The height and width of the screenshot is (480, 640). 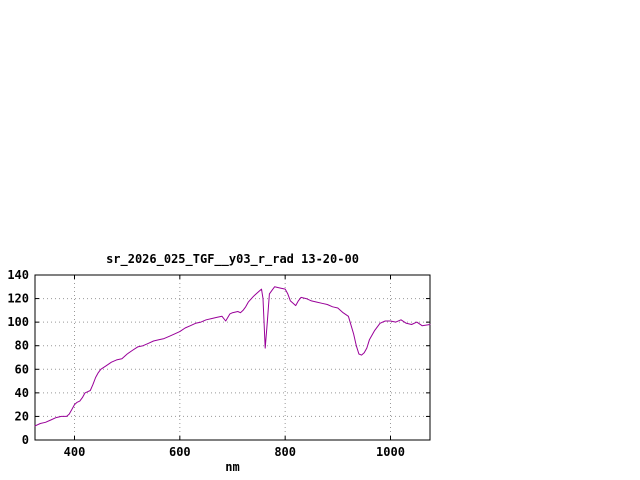 What do you see at coordinates (232, 259) in the screenshot?
I see `chart-title: sr_2026_025_TGF__y03_r_rad 13-20-00` at bounding box center [232, 259].